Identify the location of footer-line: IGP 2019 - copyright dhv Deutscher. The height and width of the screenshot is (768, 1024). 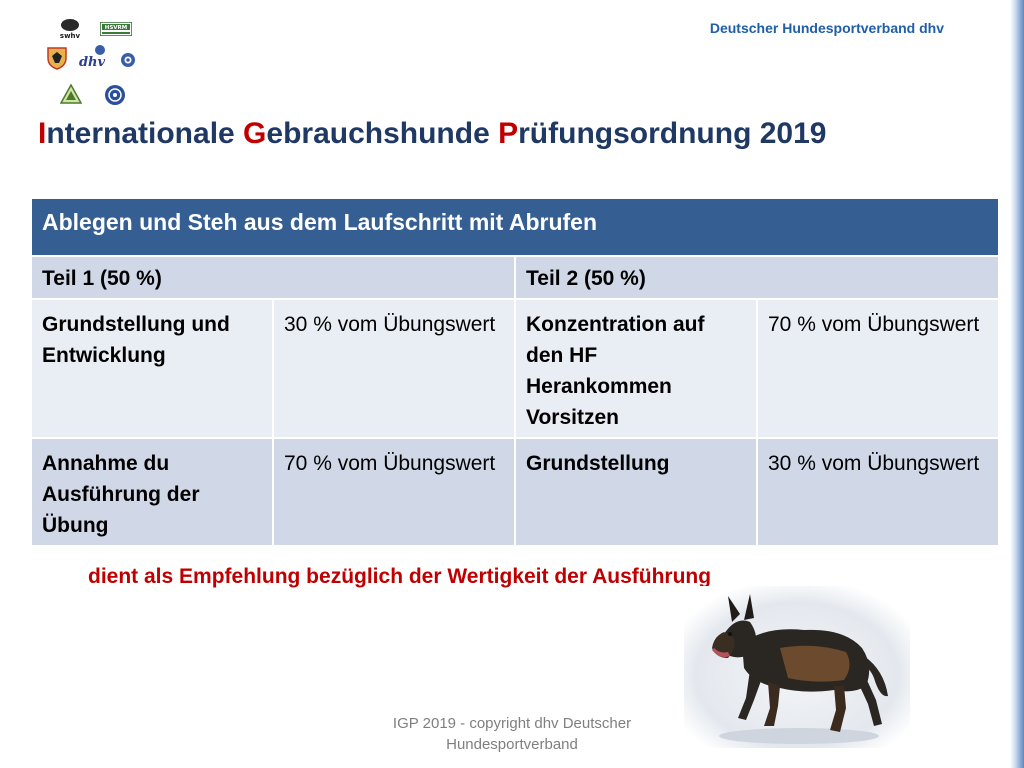
(512, 723).